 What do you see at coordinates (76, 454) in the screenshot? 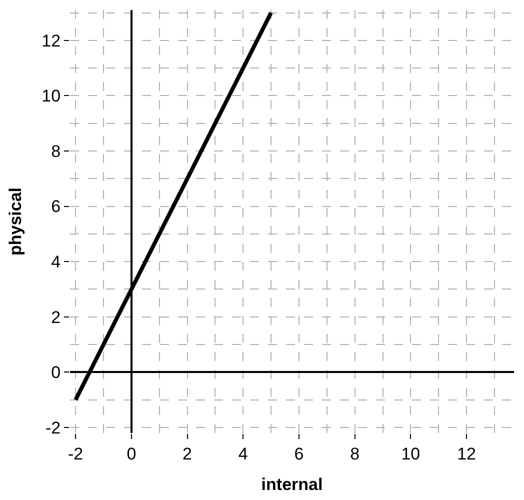
I see `x-tick-label: -2` at bounding box center [76, 454].